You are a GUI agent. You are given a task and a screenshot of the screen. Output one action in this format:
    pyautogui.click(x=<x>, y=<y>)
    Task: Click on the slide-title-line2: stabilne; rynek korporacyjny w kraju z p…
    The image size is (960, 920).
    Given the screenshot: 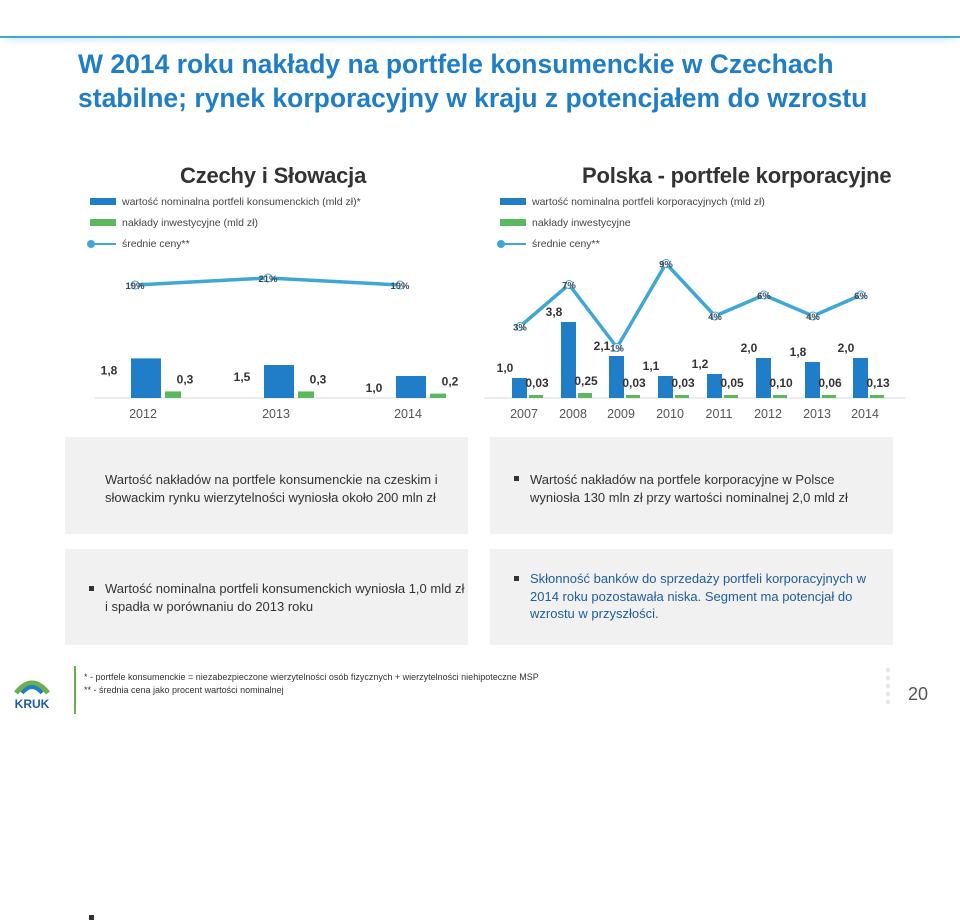 What is the action you would take?
    pyautogui.click(x=473, y=98)
    